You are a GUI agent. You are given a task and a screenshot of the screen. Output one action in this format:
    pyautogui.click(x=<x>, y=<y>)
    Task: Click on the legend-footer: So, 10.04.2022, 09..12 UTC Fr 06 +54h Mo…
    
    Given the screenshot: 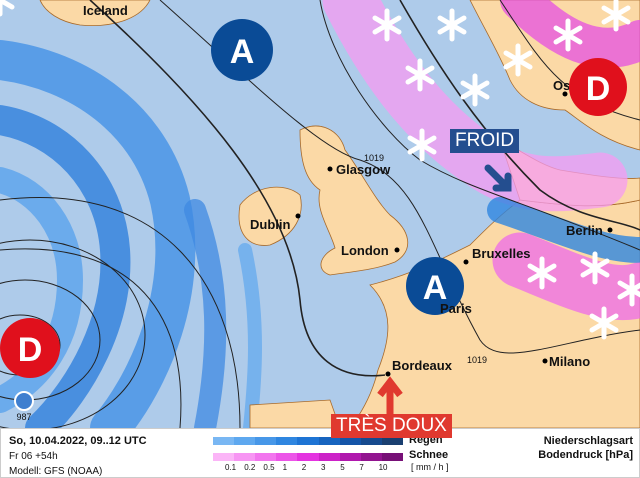 What is the action you would take?
    pyautogui.click(x=320, y=453)
    